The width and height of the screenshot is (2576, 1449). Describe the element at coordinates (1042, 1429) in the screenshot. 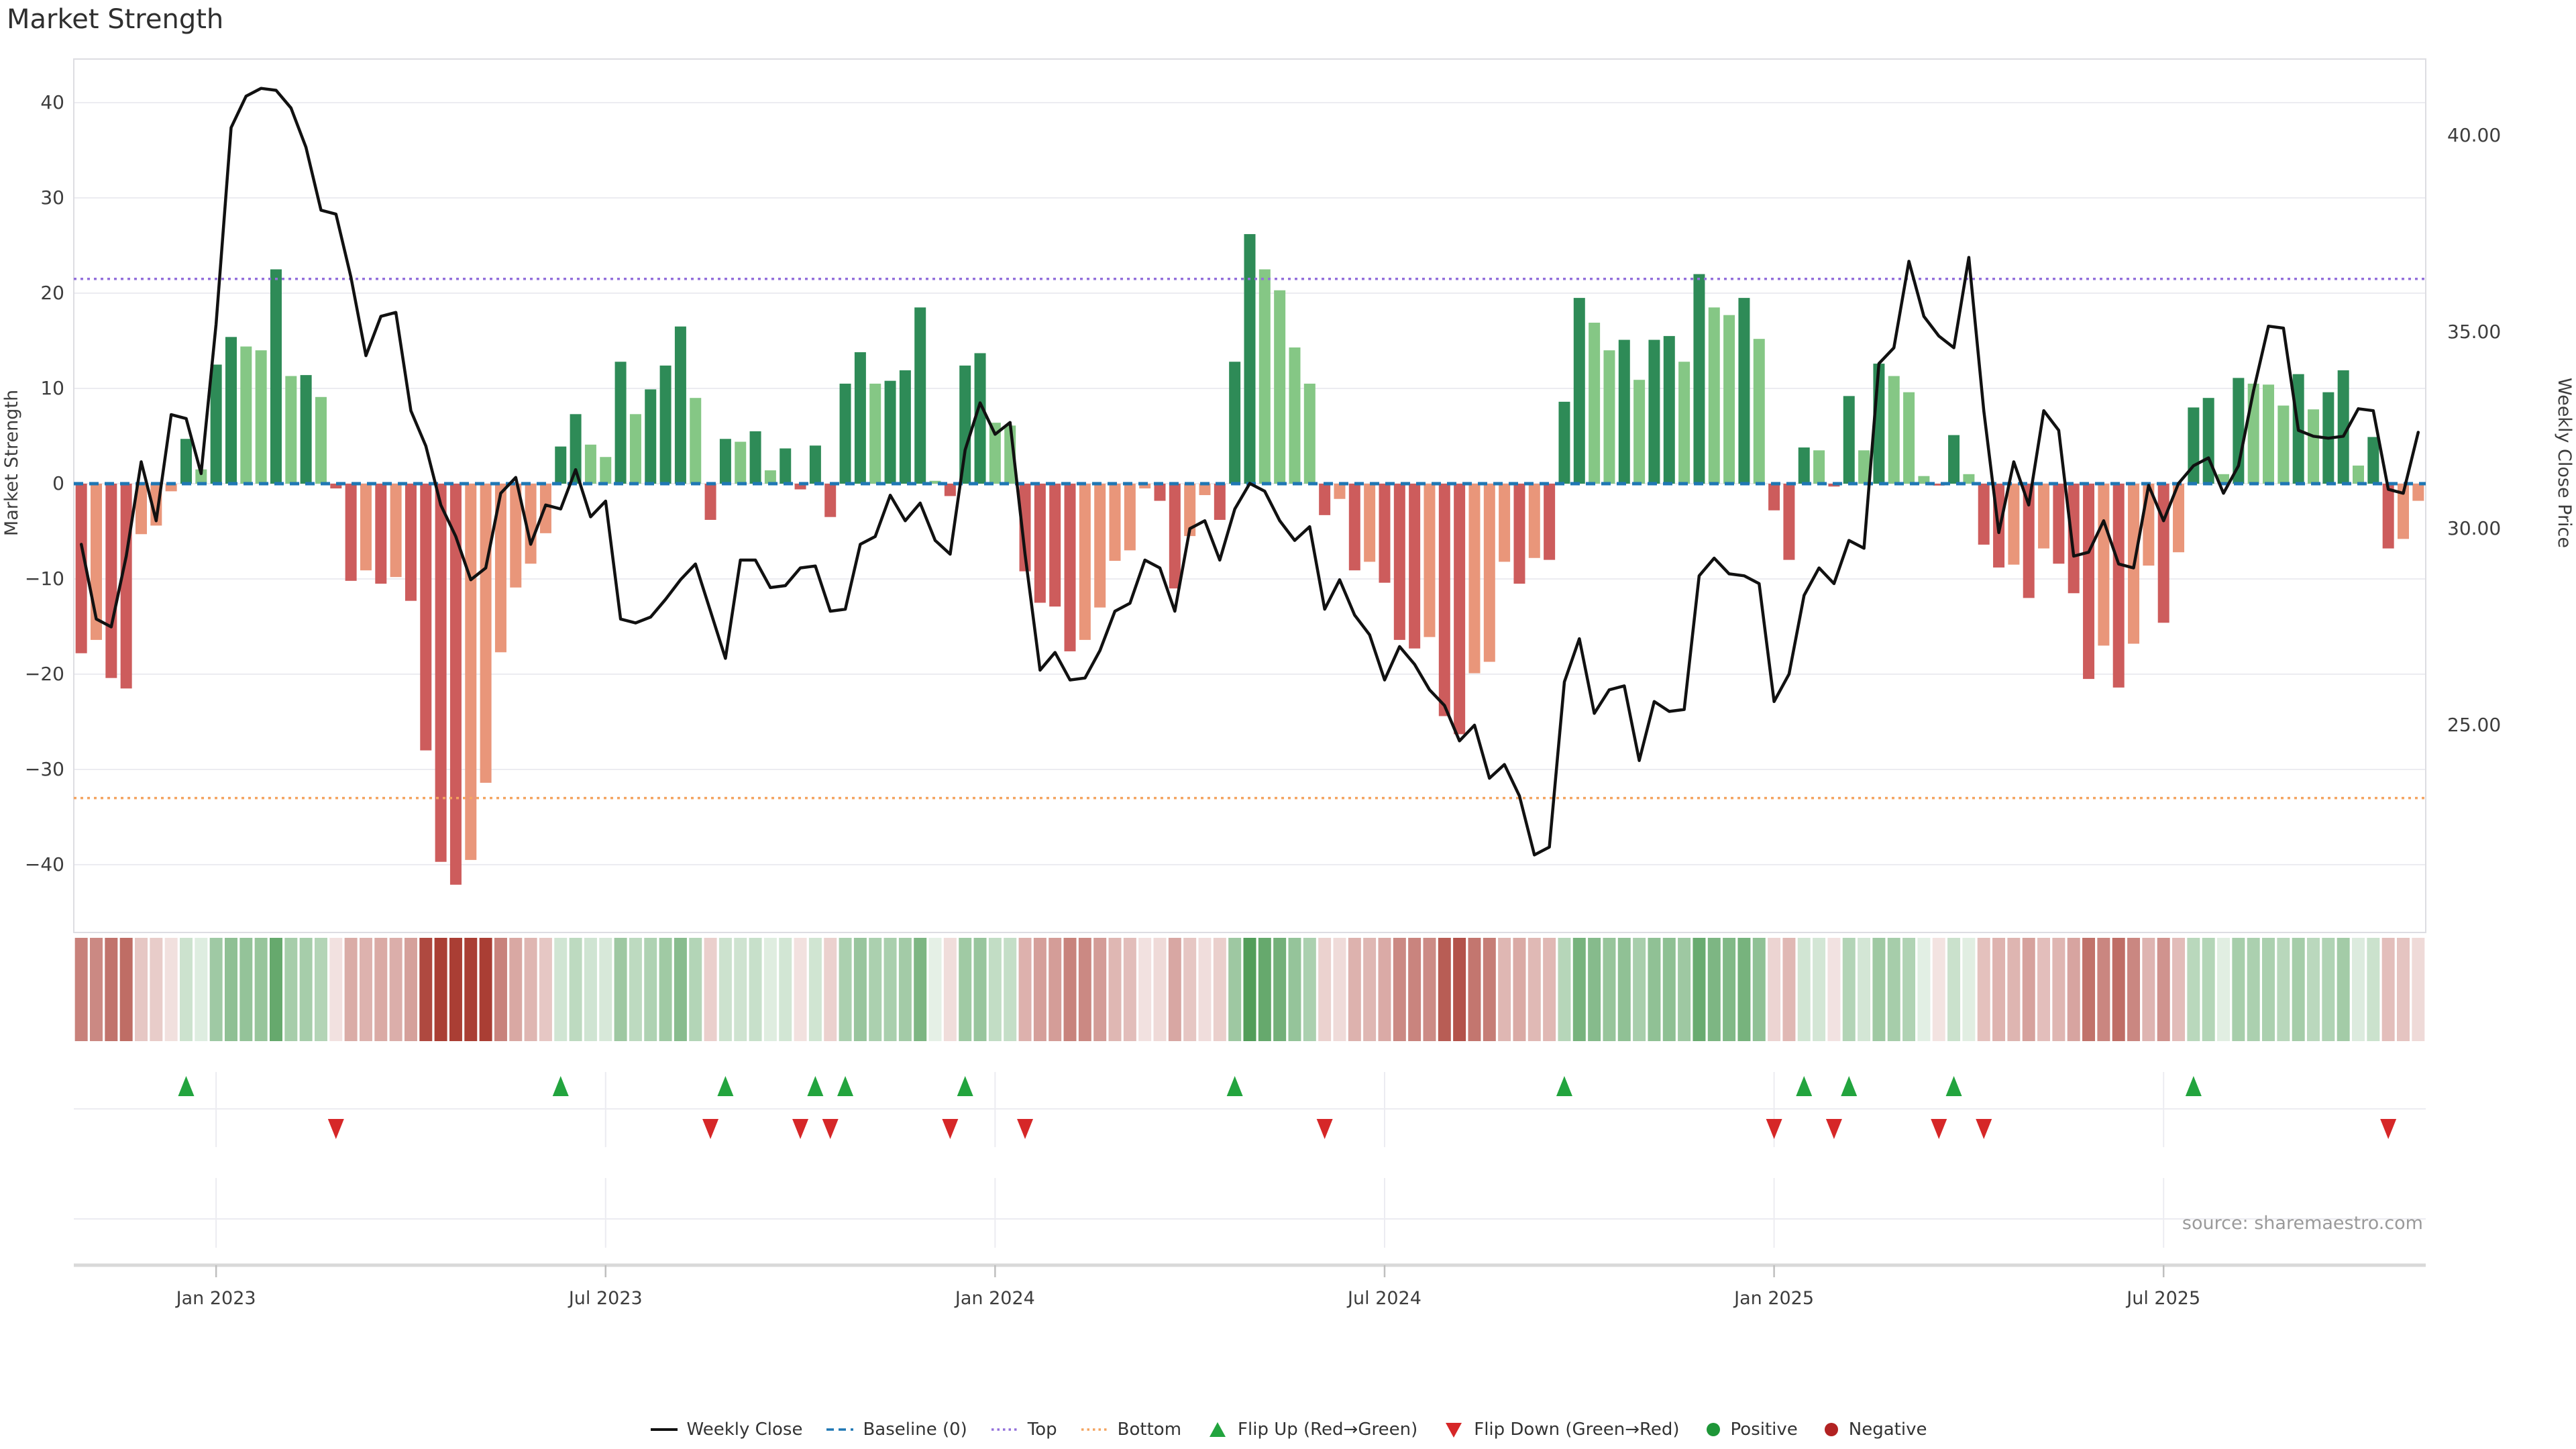

I see `legend-label: Top` at that location.